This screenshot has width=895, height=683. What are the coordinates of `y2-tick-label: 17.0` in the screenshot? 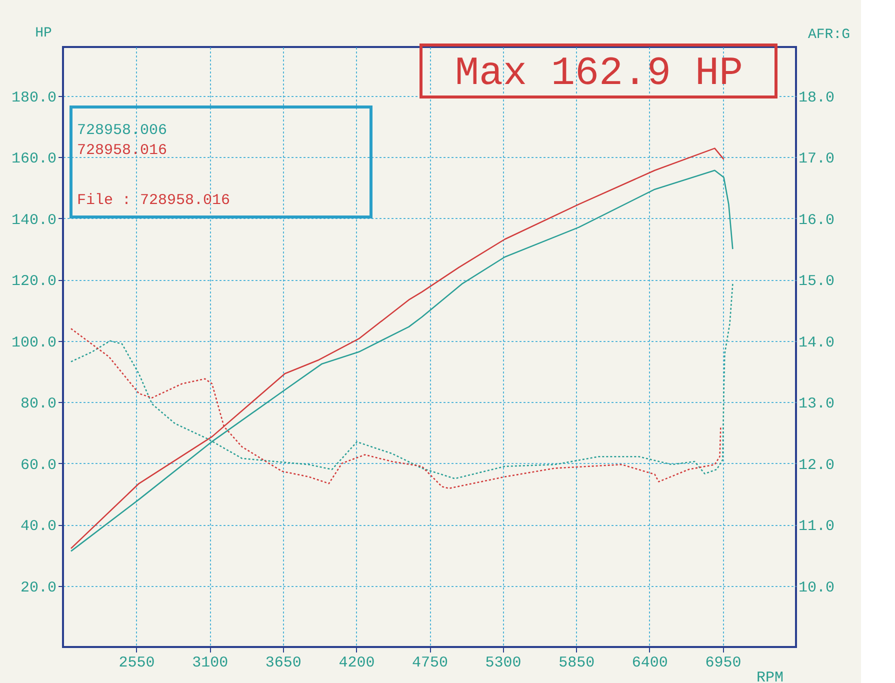 It's located at (816, 159).